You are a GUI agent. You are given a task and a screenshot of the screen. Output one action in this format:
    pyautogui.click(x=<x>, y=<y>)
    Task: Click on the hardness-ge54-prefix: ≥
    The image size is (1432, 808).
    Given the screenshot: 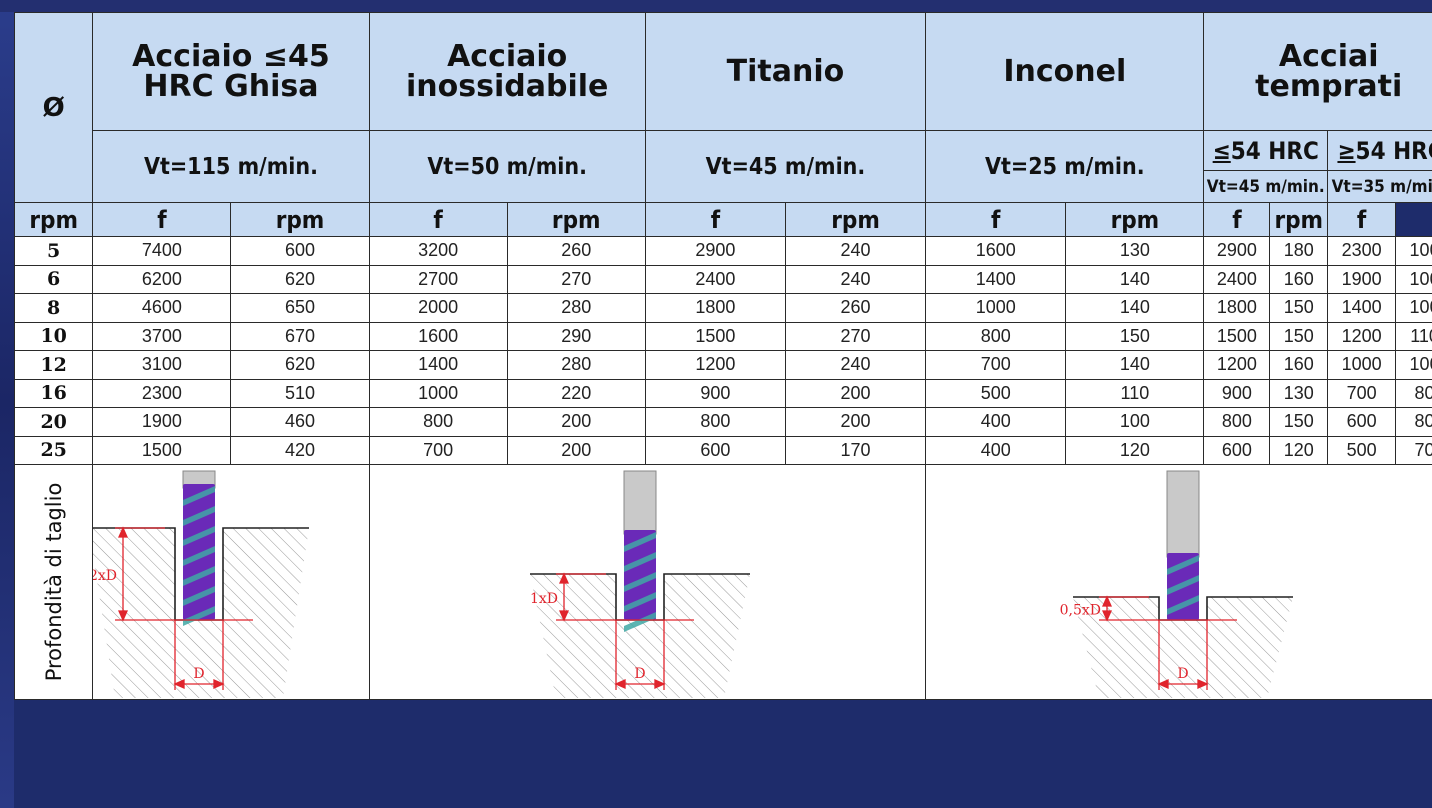 What is the action you would take?
    pyautogui.click(x=1346, y=150)
    